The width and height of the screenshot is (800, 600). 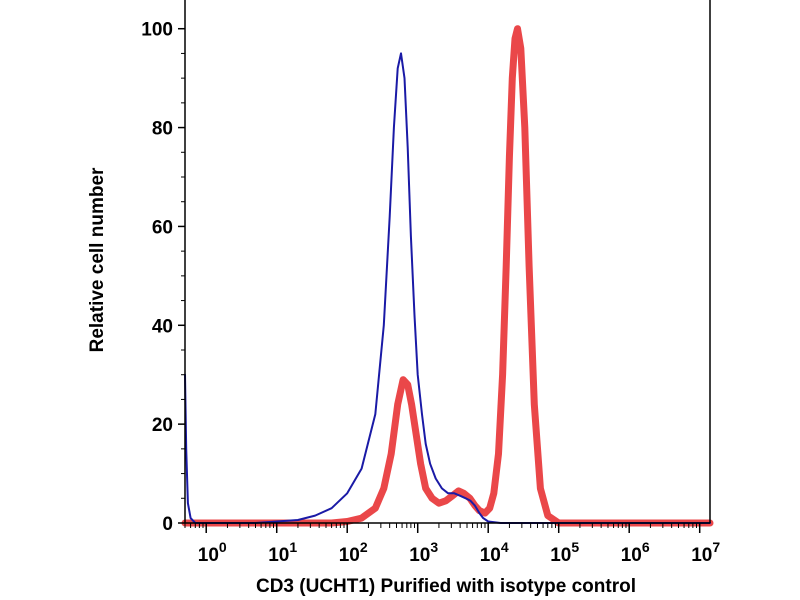 What do you see at coordinates (162, 129) in the screenshot?
I see `y-tick-label: 80` at bounding box center [162, 129].